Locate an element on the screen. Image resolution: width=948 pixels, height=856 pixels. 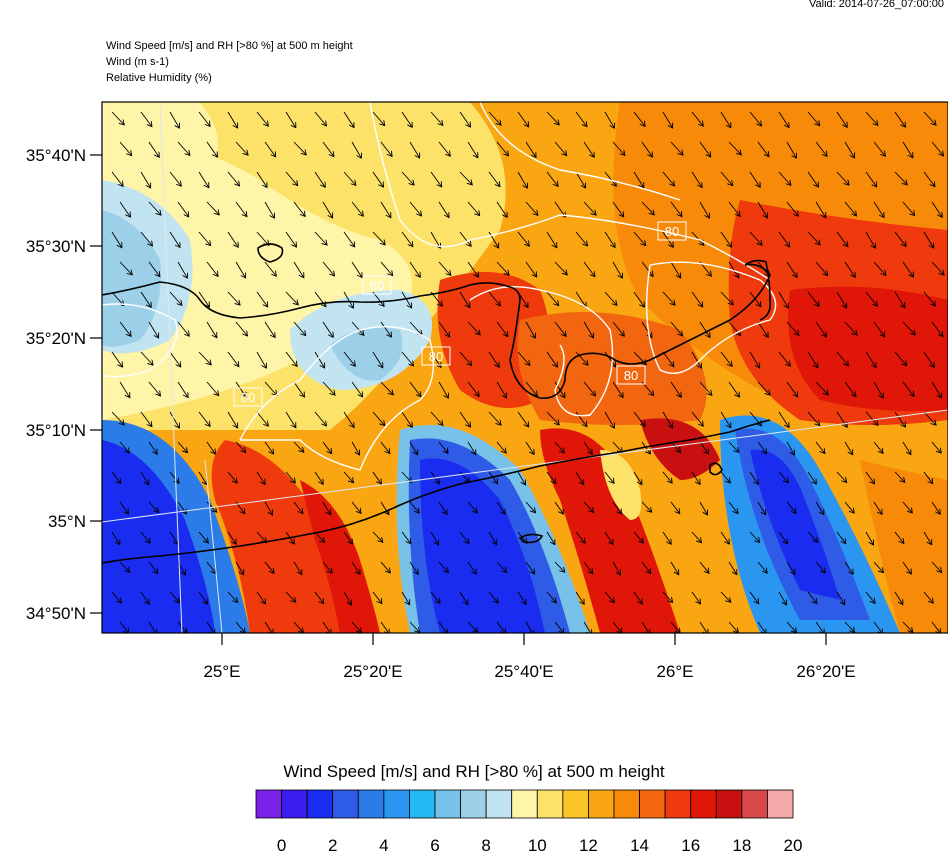
valid-time-label: Valid: 2014-07-26_07:00:00 is located at coordinates (876, 5).